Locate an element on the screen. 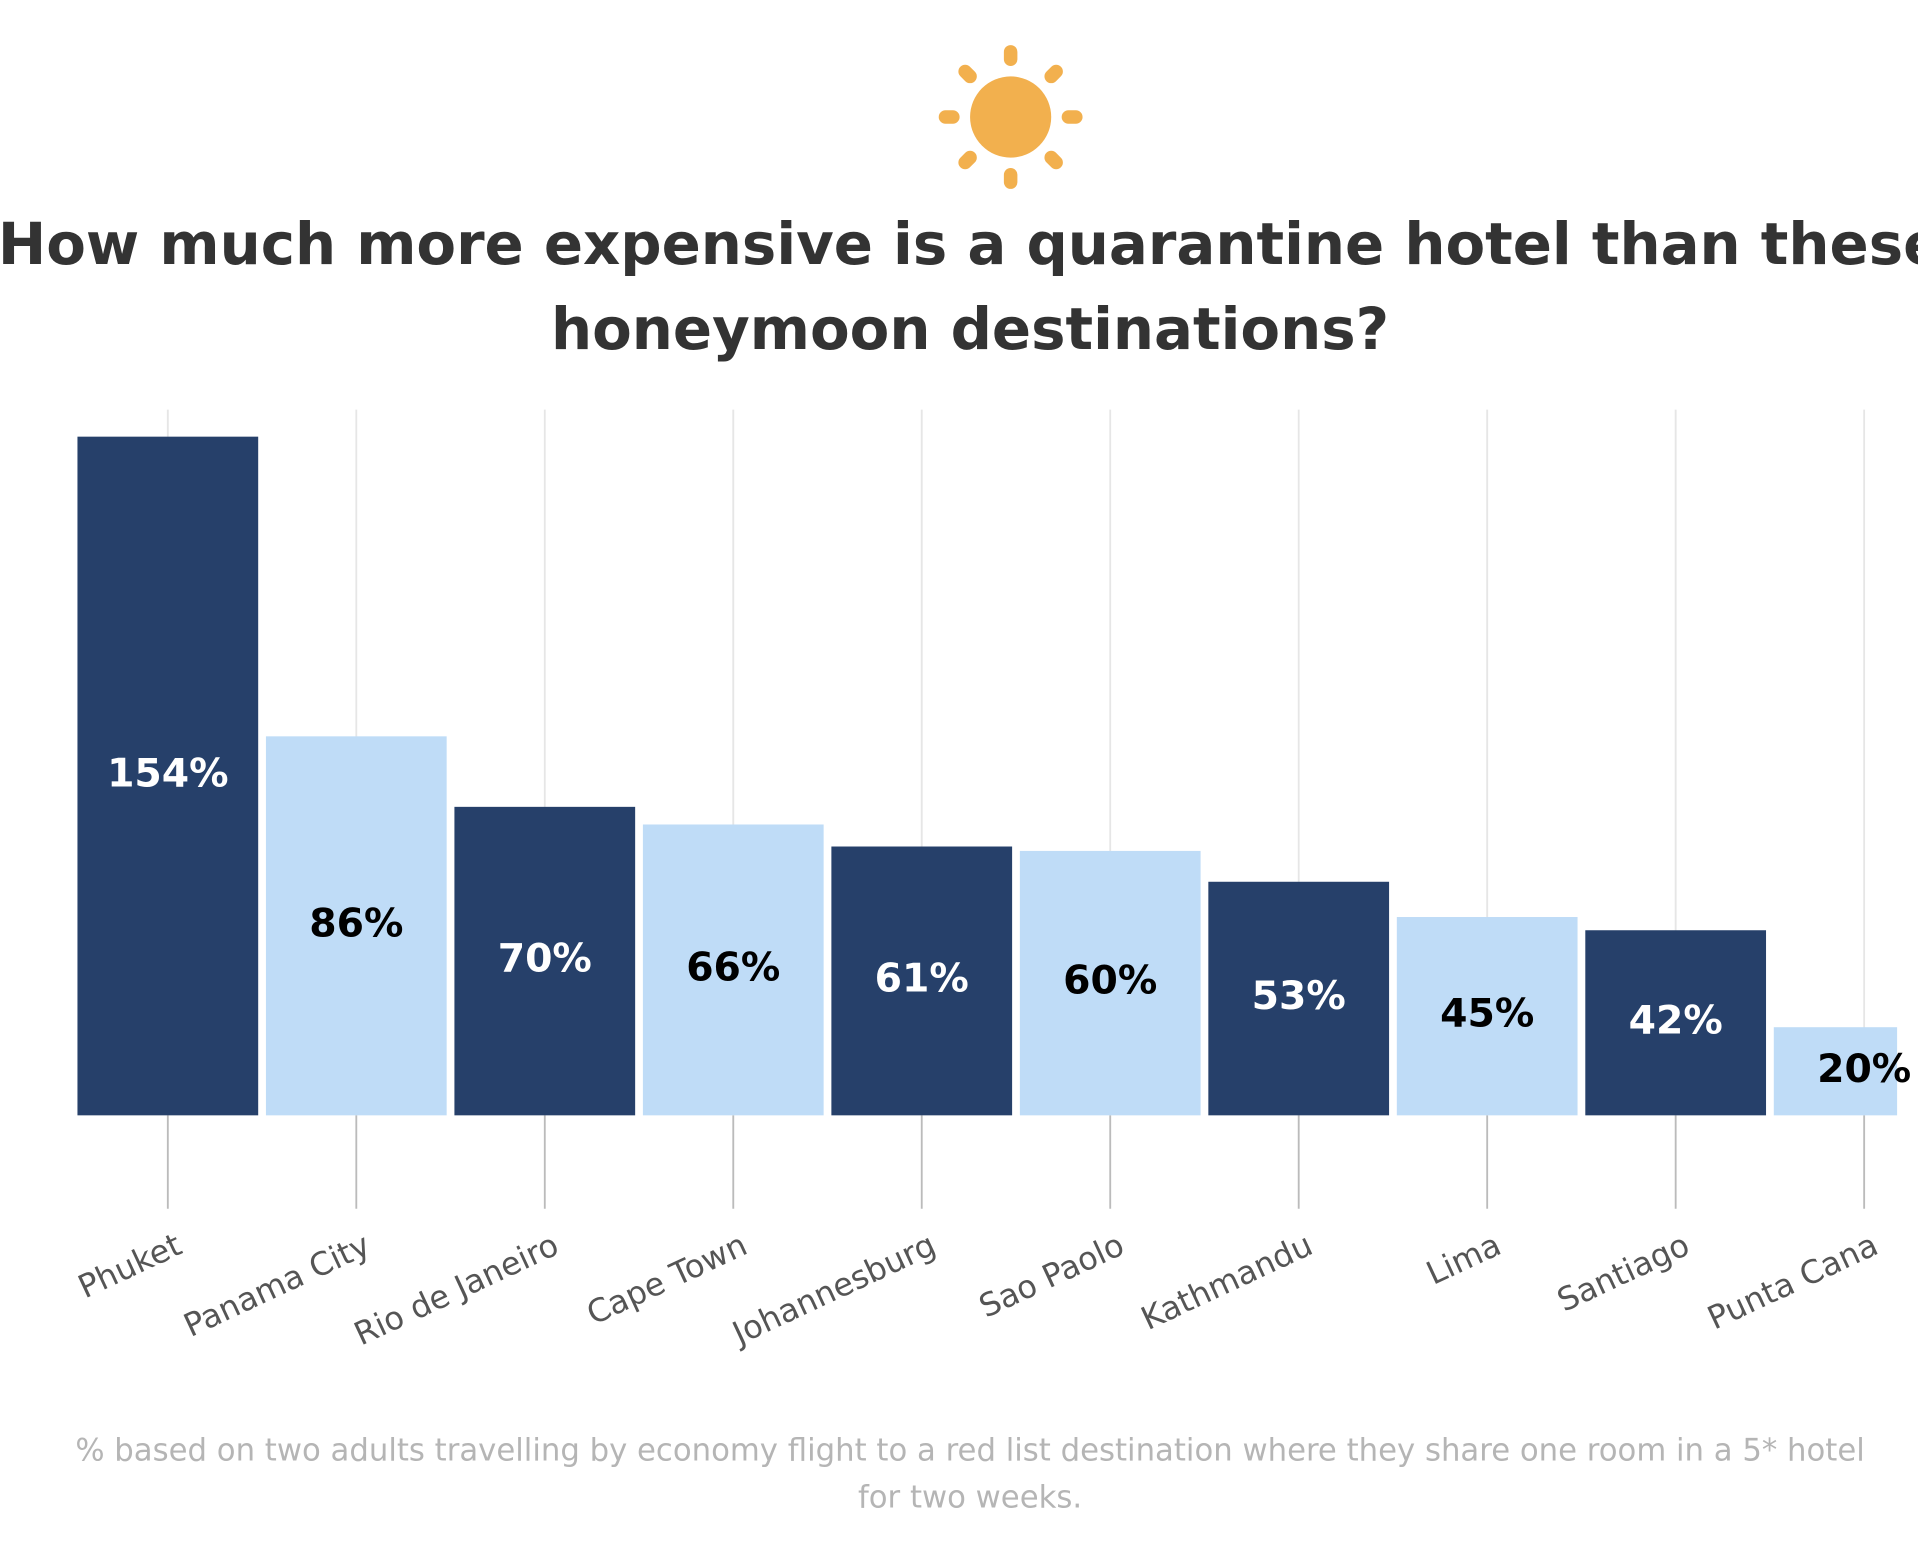 This screenshot has height=1552, width=1918. value-label: 45% is located at coordinates (1487, 1014).